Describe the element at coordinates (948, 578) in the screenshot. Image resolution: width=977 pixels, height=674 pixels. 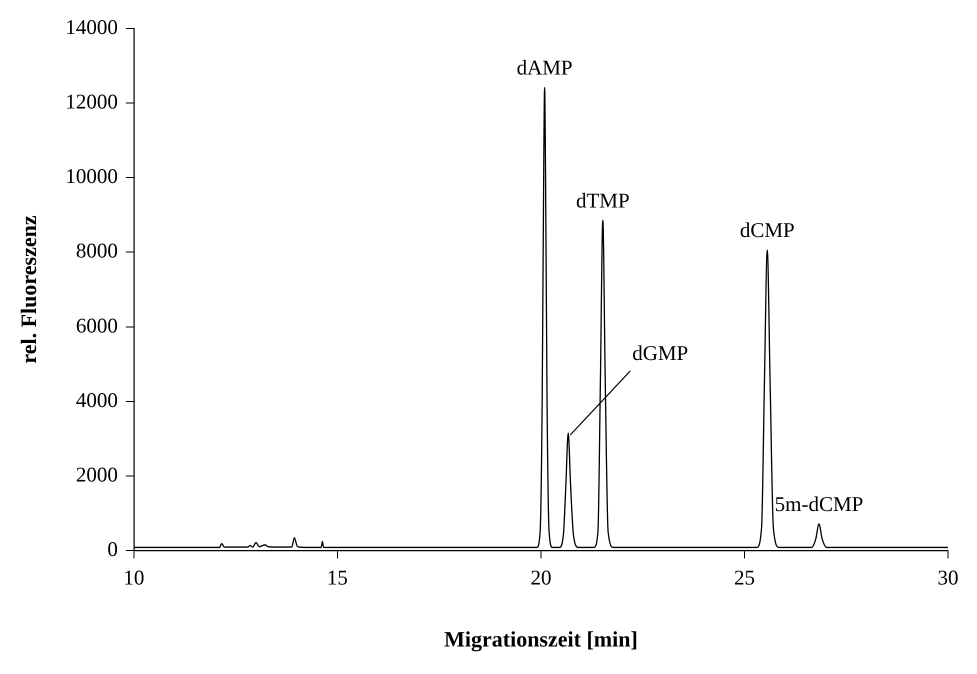
I see `x-tick-label: 30` at that location.